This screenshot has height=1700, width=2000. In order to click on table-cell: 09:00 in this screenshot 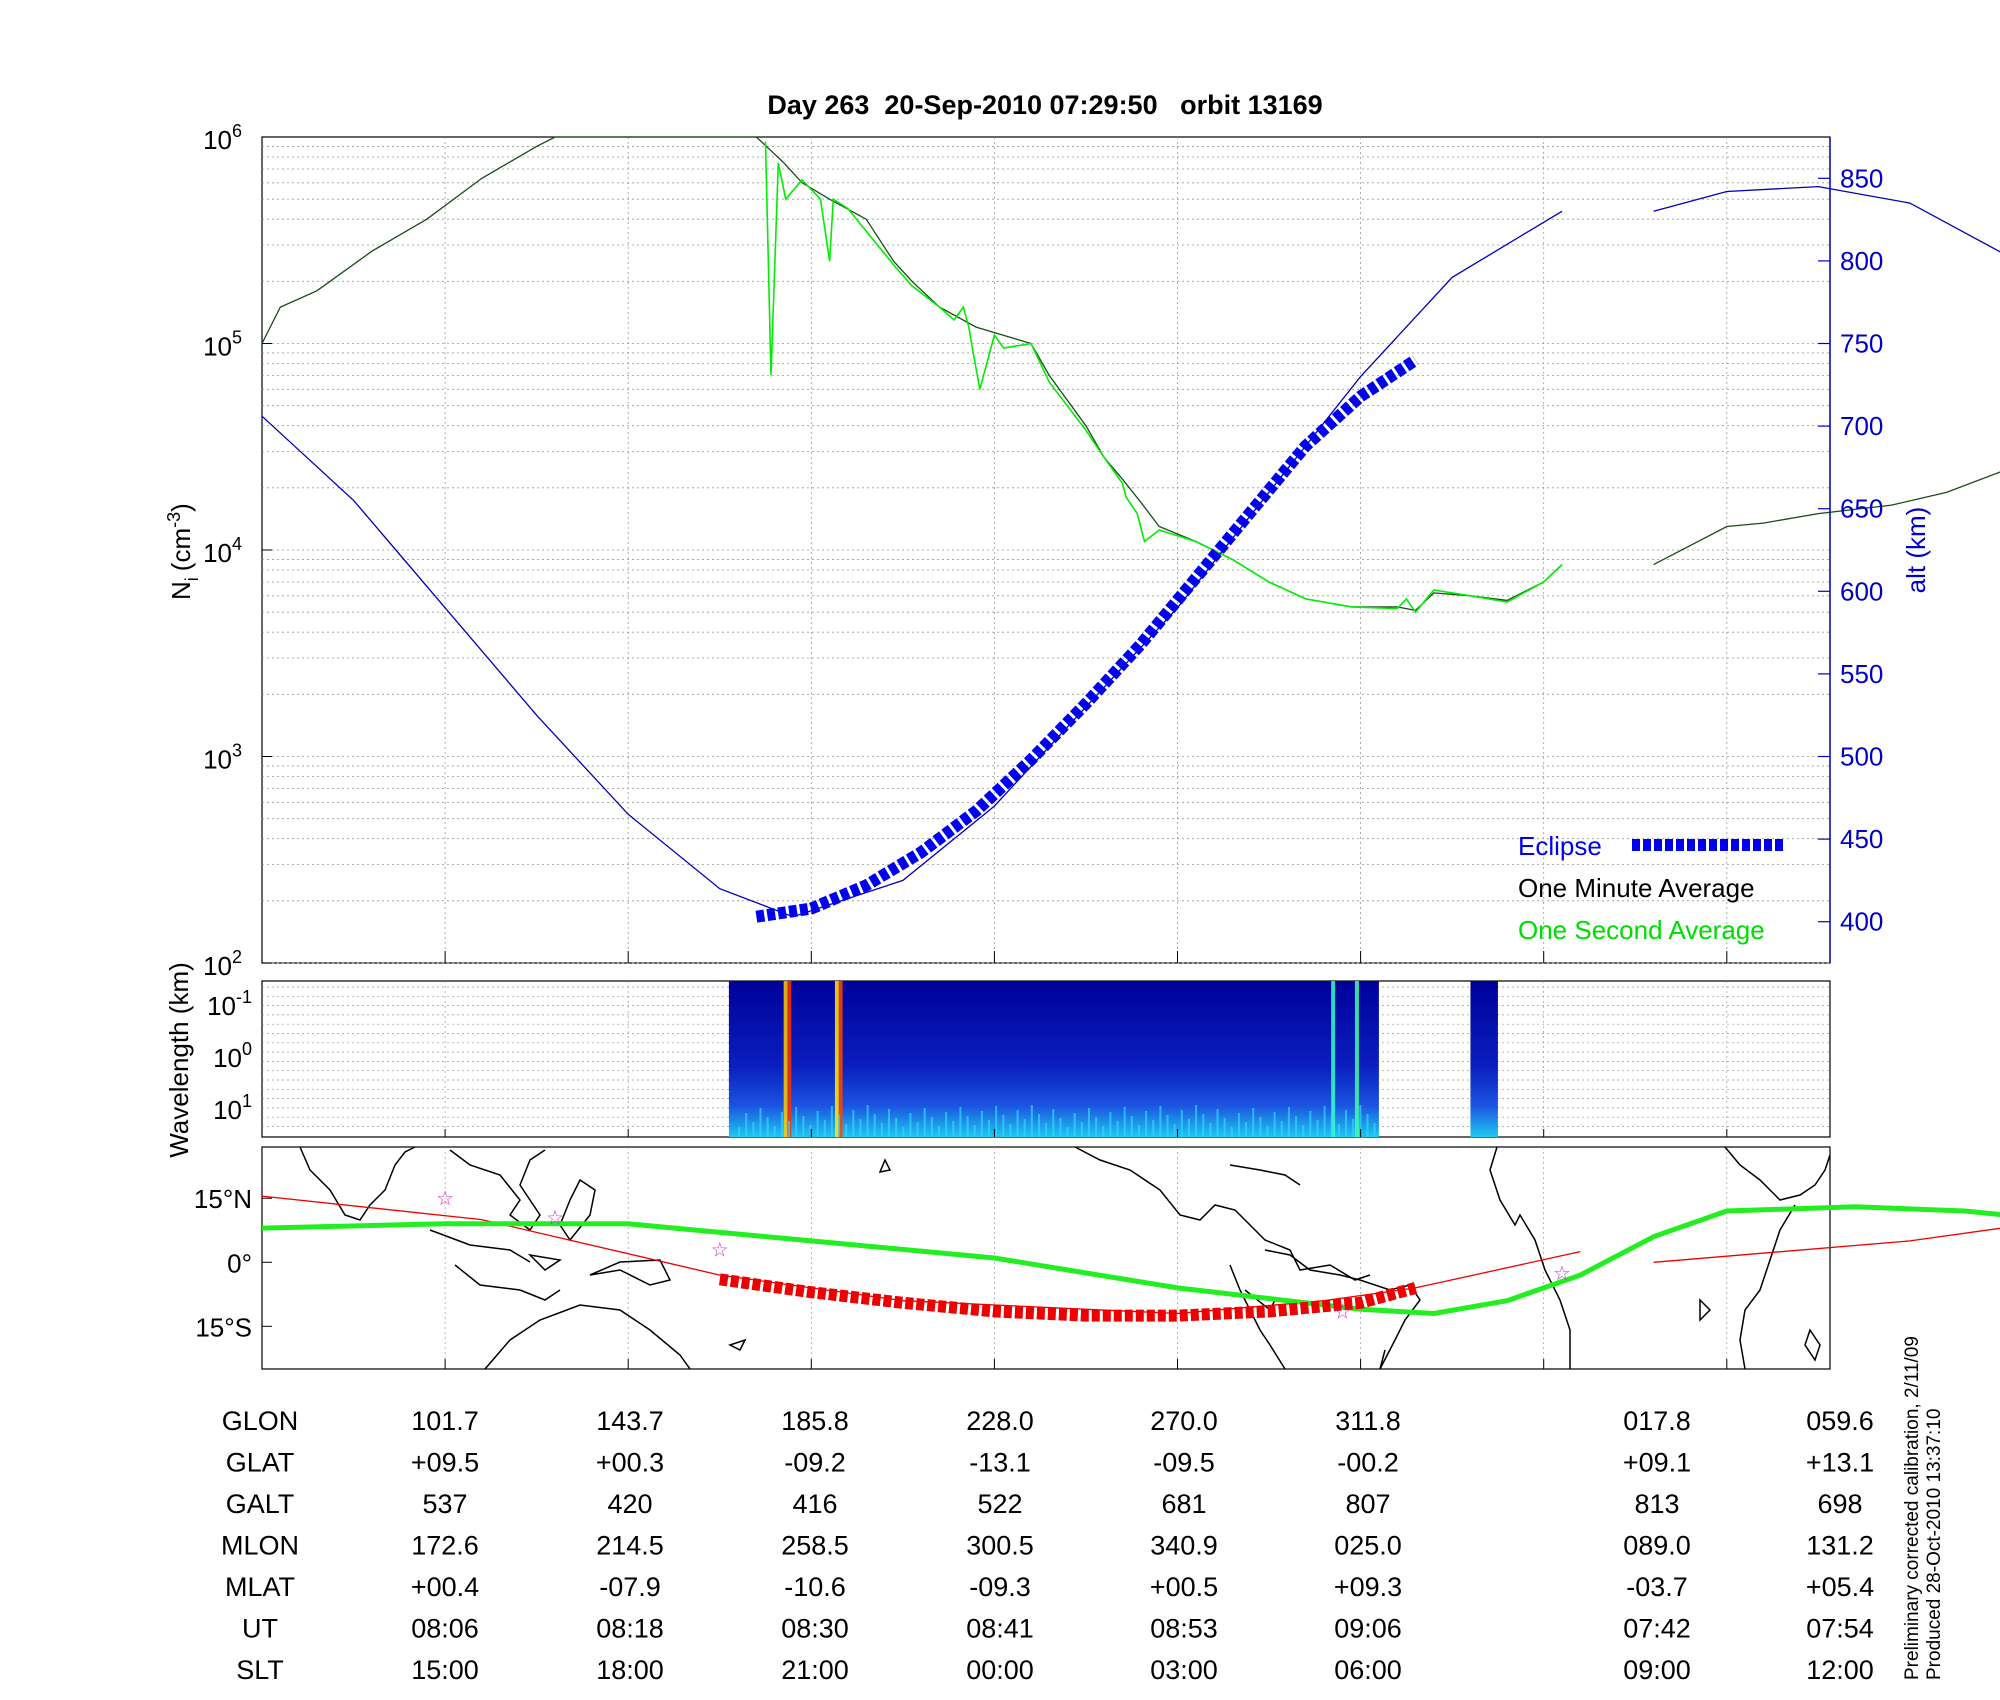, I will do `click(1657, 1670)`.